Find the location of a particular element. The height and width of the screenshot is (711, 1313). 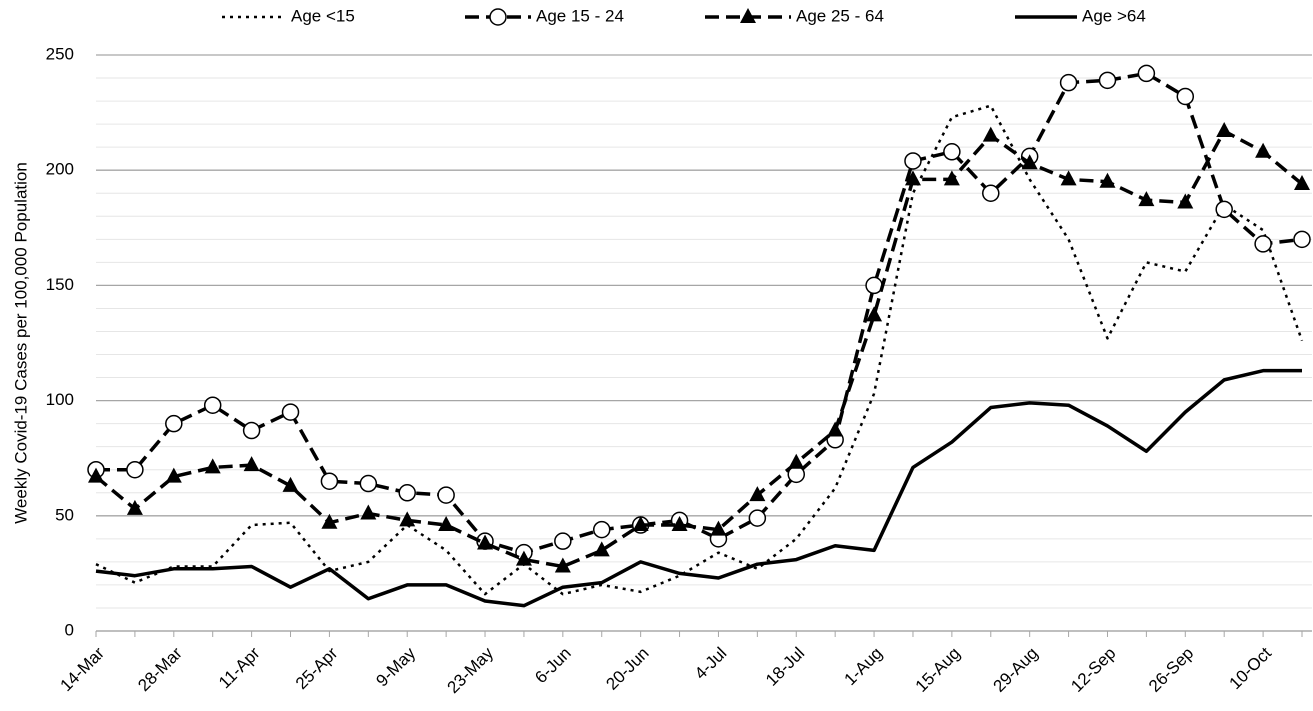

x-tick-label: 10-Oct is located at coordinates (1251, 668).